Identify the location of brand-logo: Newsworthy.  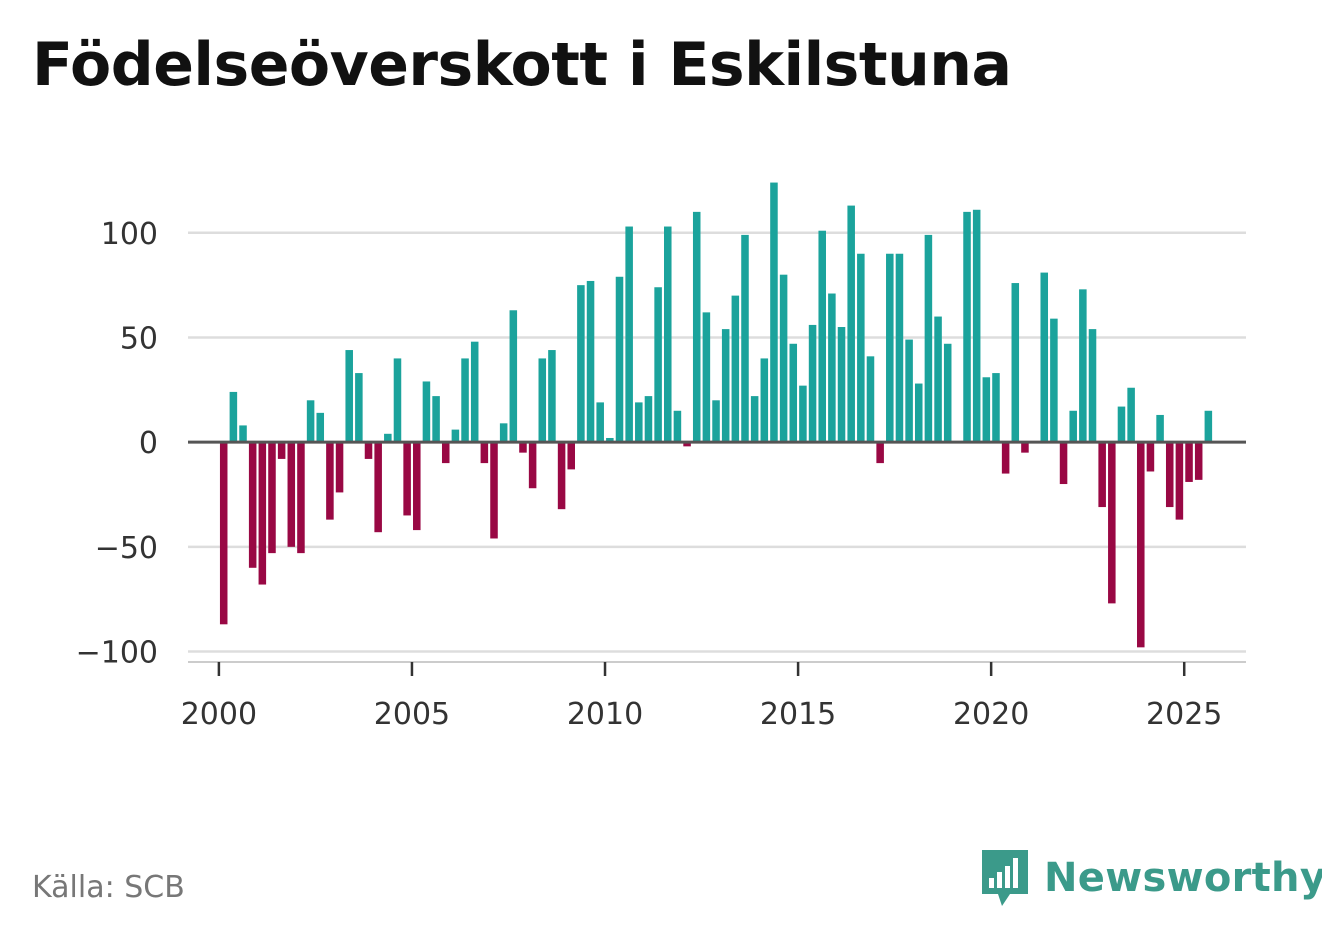
(1151, 878).